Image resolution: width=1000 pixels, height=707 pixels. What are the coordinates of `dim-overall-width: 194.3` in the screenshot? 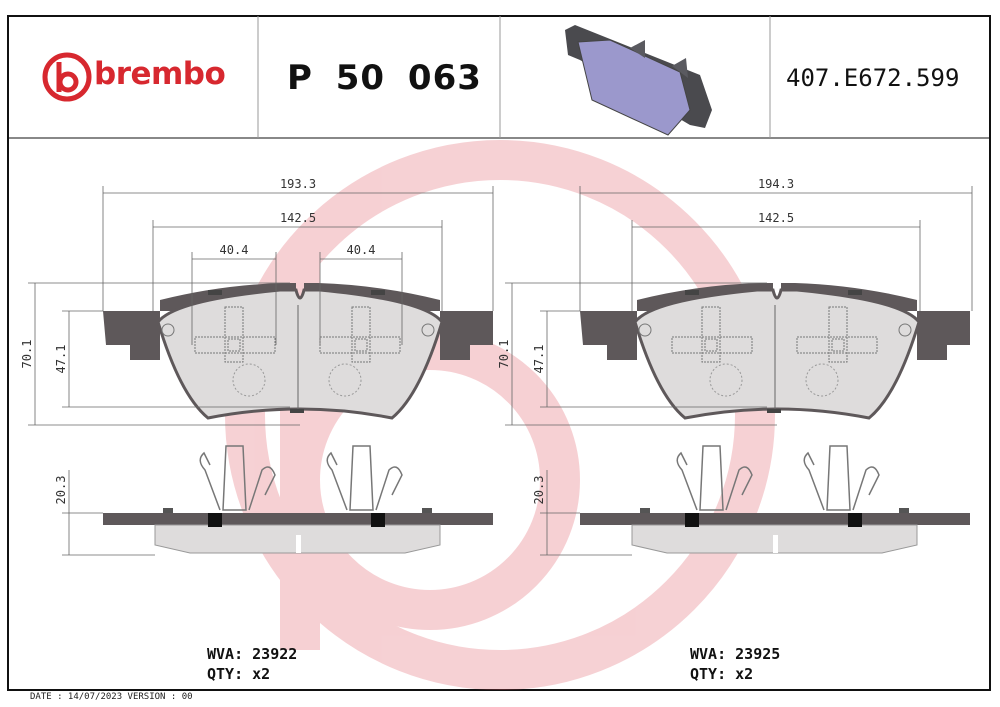 It's located at (776, 184).